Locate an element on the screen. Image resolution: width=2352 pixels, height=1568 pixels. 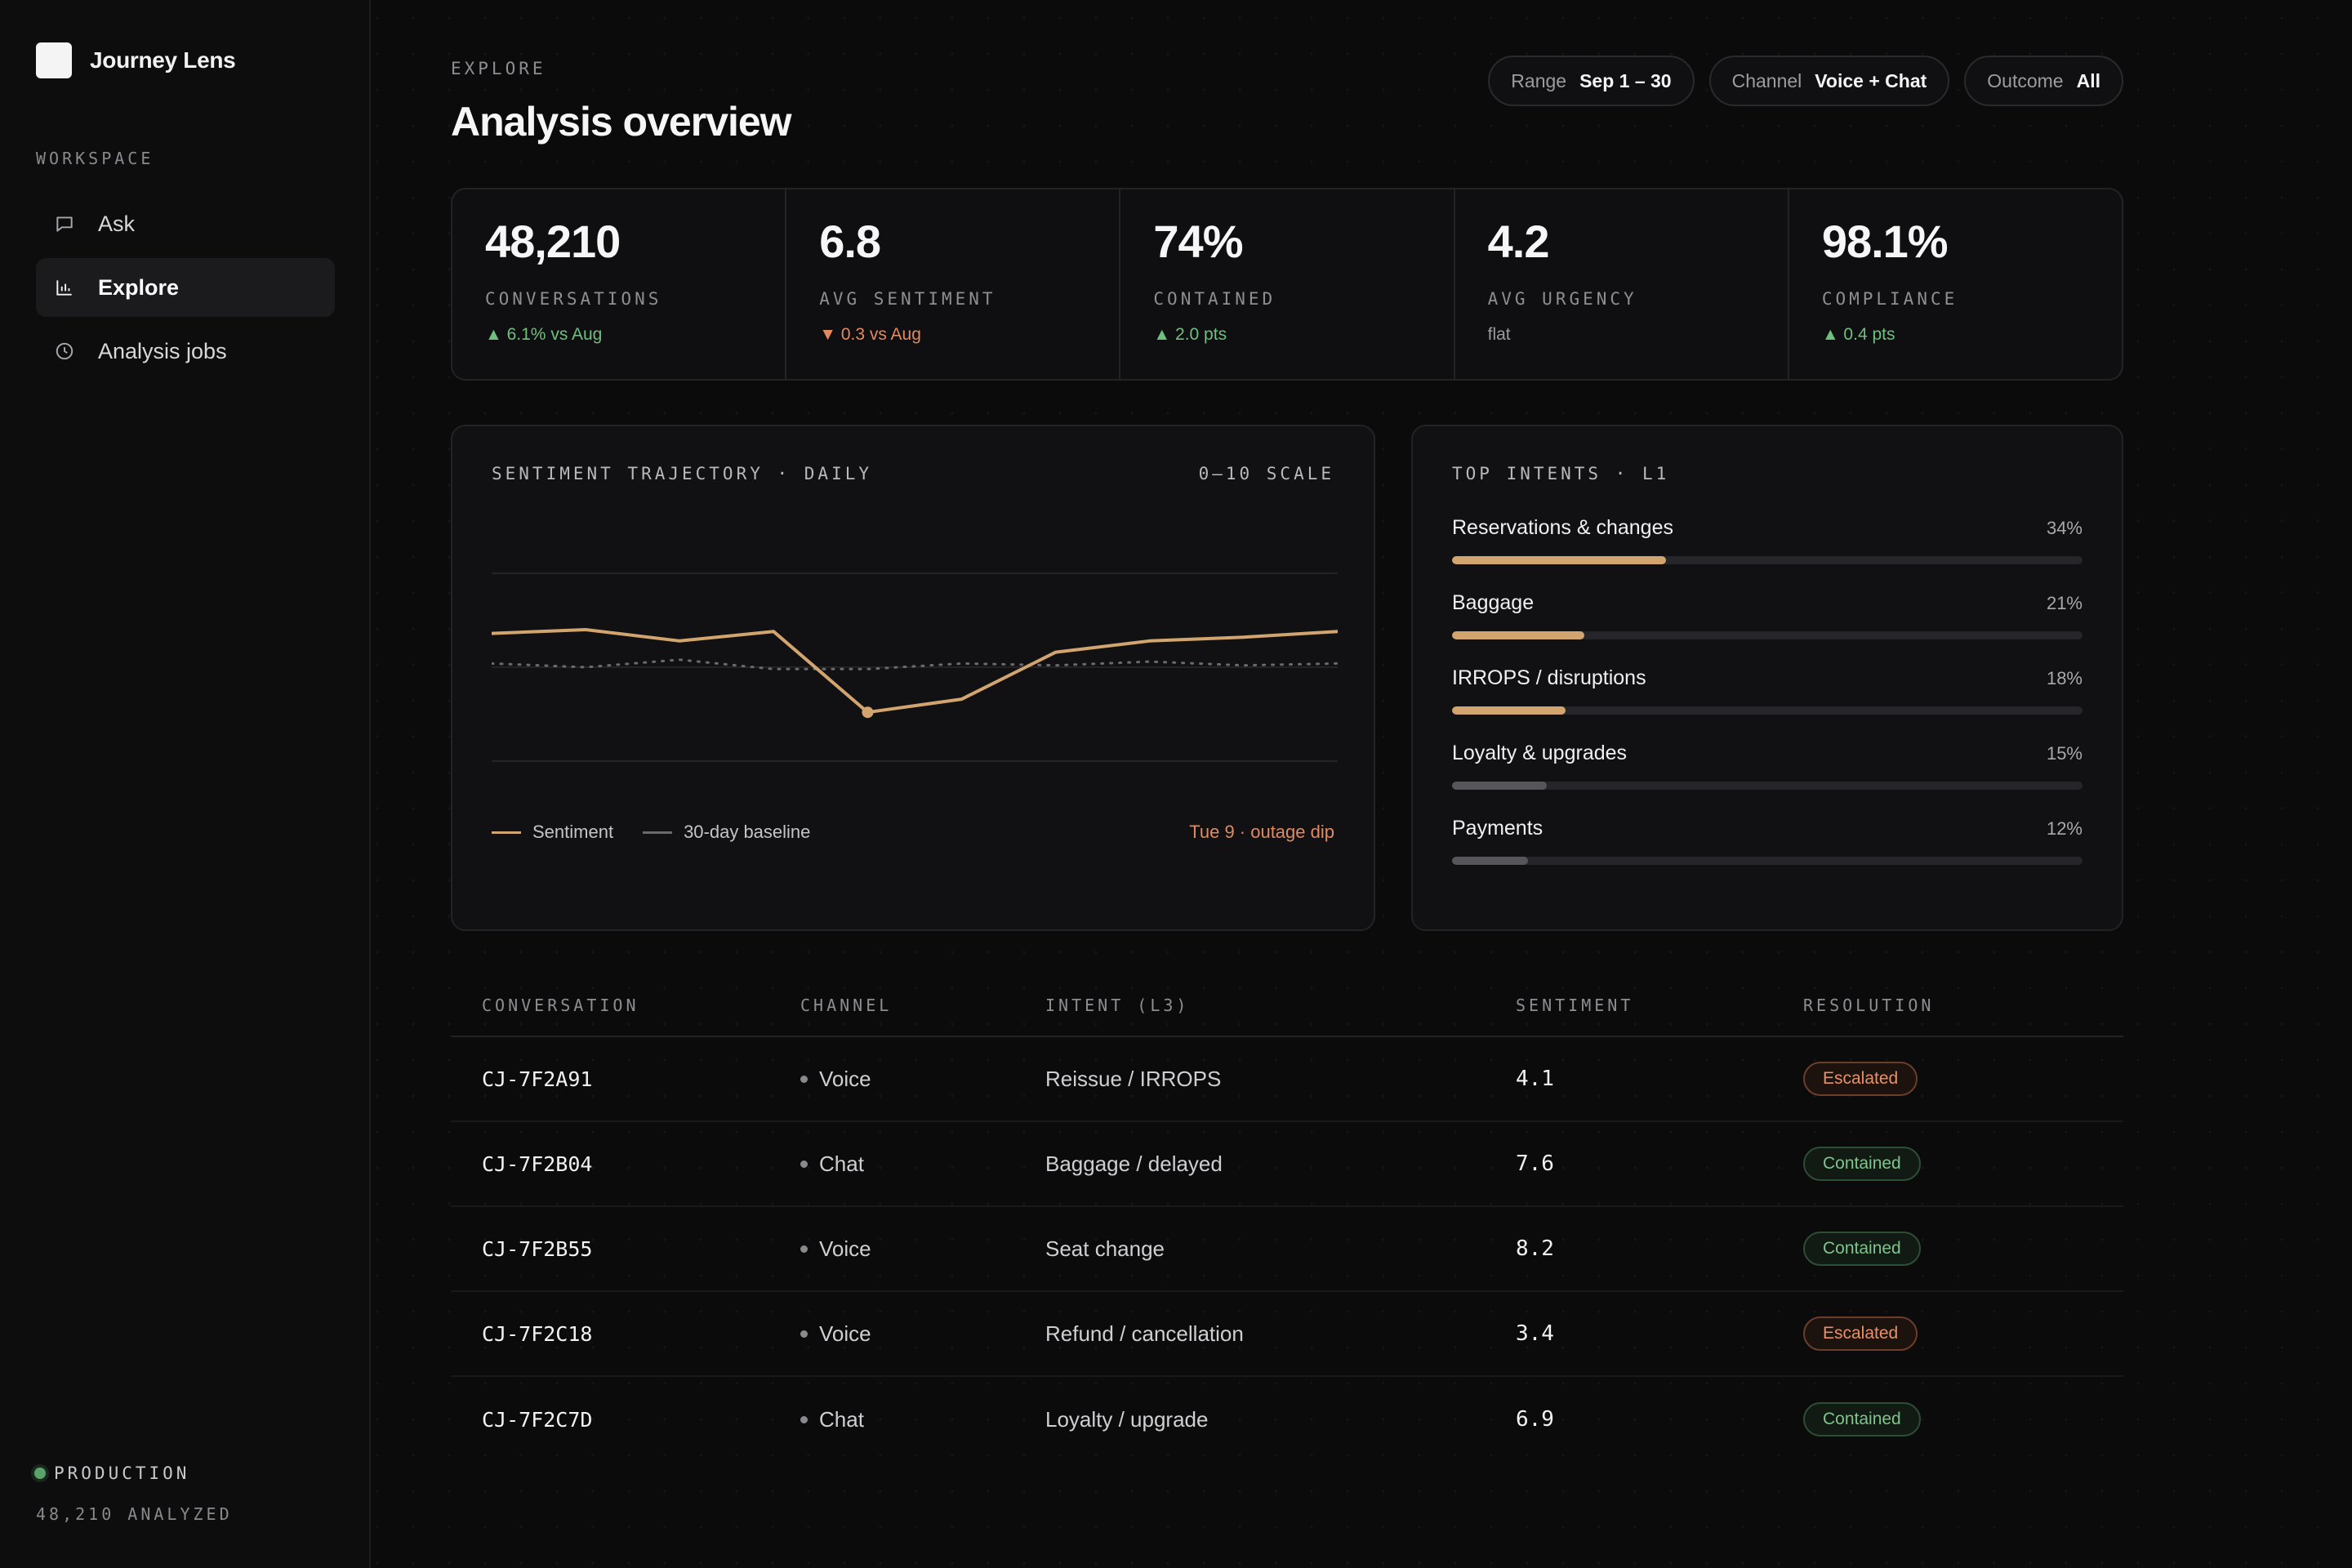
filter-key: Range is located at coordinates (1539, 80).